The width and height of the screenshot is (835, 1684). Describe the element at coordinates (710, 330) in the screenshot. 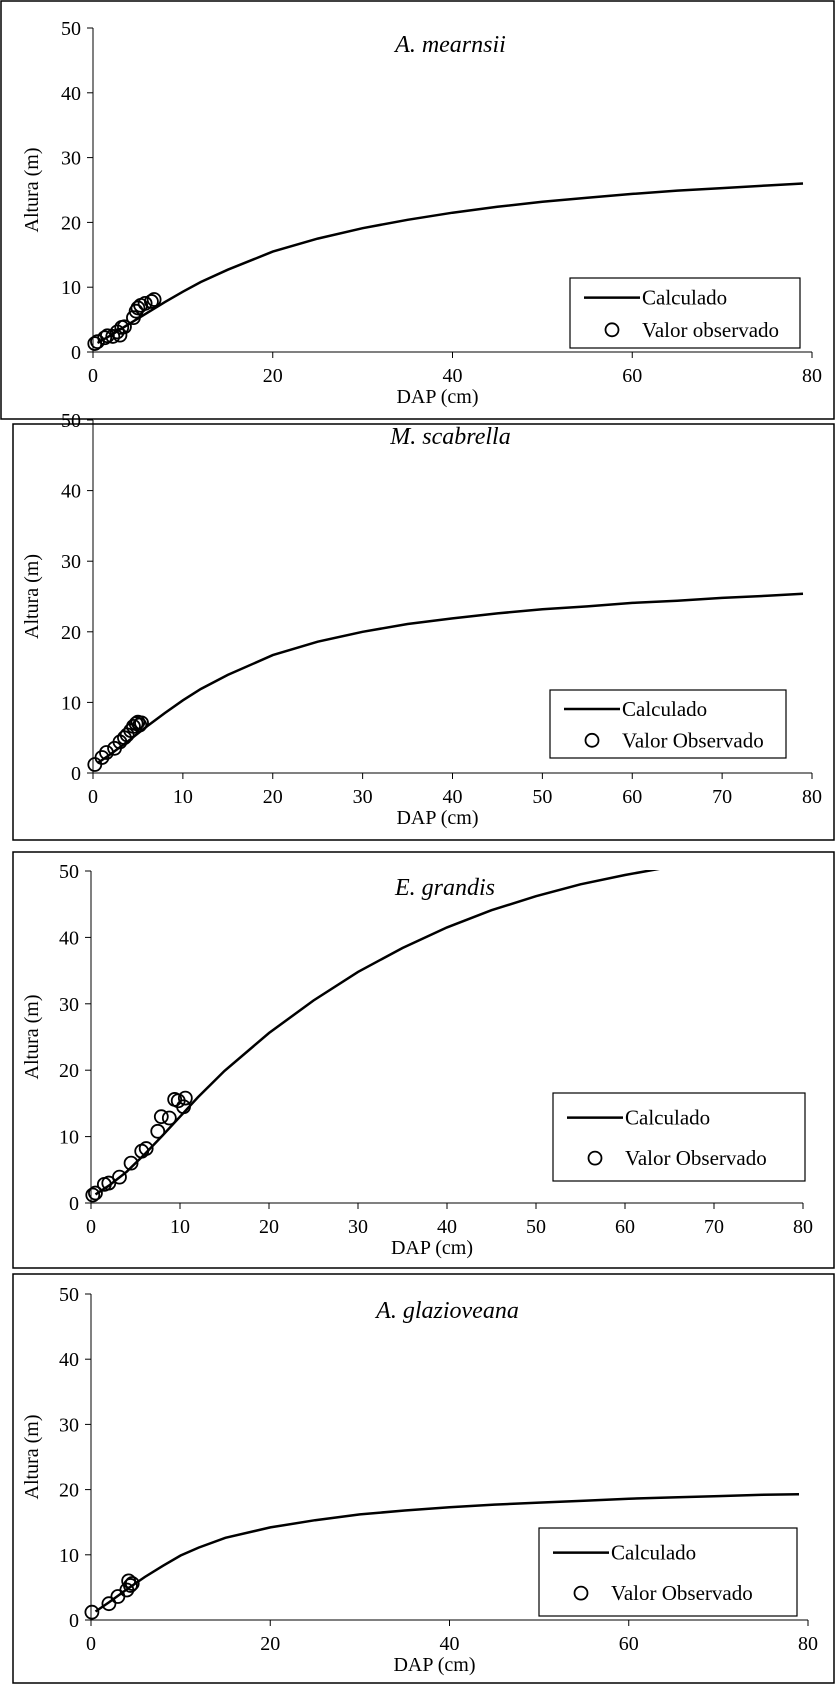

I see `legend-label-observado: Valor observado` at that location.